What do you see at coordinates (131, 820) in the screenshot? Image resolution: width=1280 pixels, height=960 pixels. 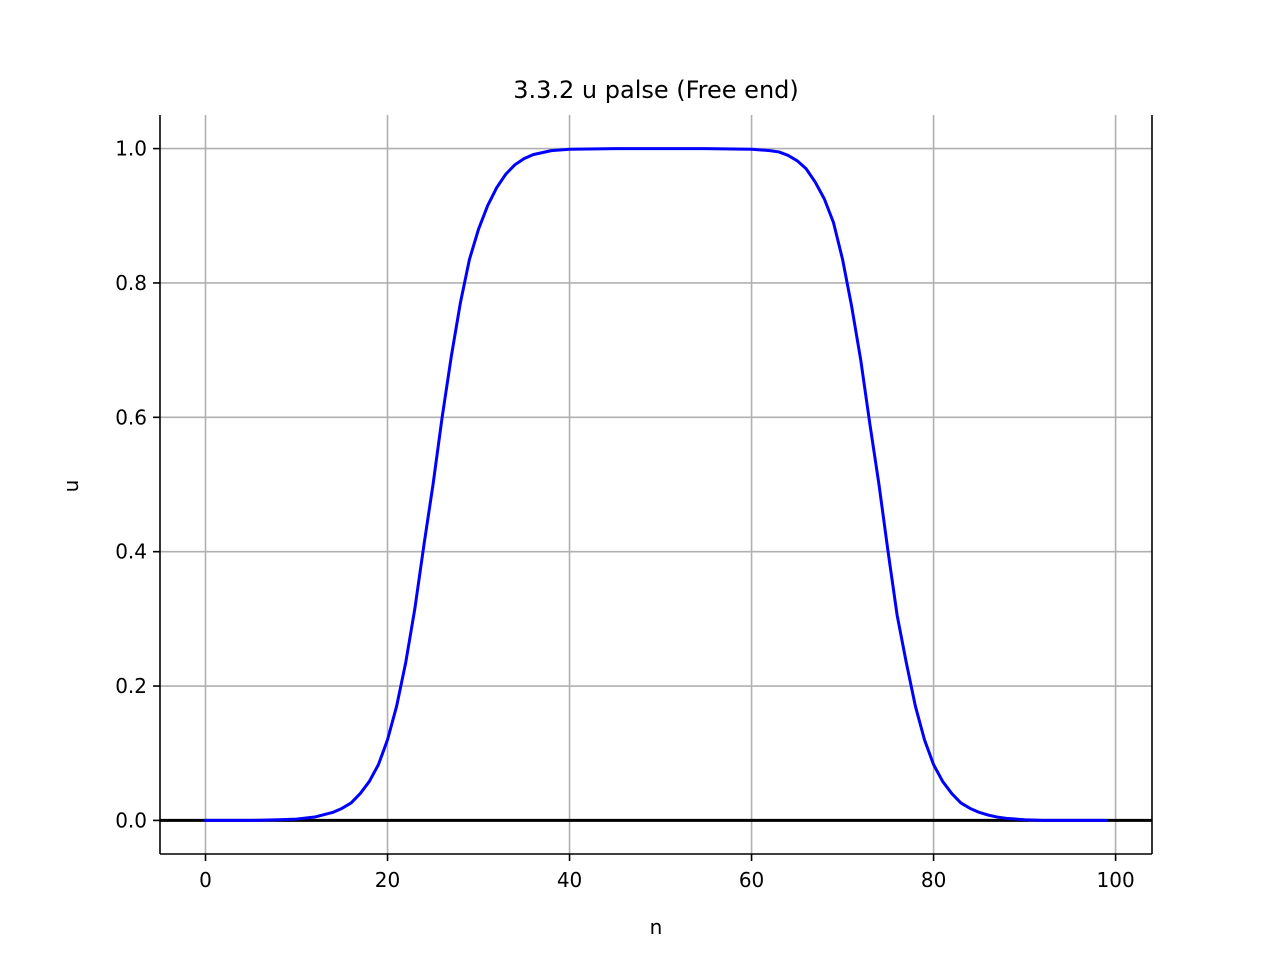 I see `y-tick-label: 0.0` at bounding box center [131, 820].